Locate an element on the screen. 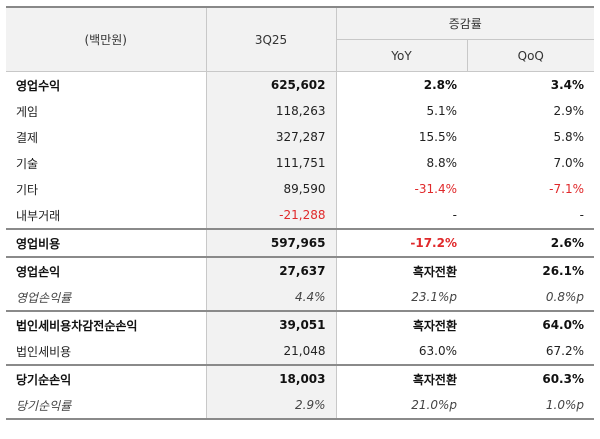 The height and width of the screenshot is (439, 600). row-qoq: - is located at coordinates (581, 215).